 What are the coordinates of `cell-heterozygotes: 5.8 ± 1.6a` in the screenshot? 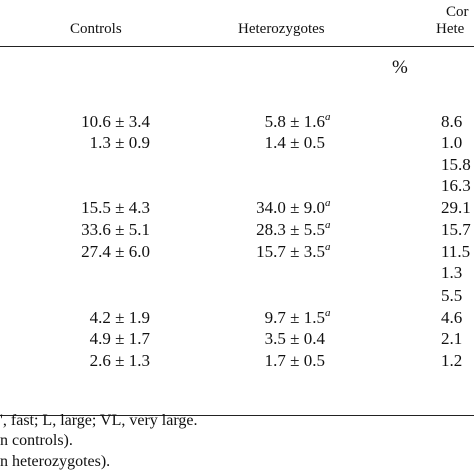 It's located at (297, 121).